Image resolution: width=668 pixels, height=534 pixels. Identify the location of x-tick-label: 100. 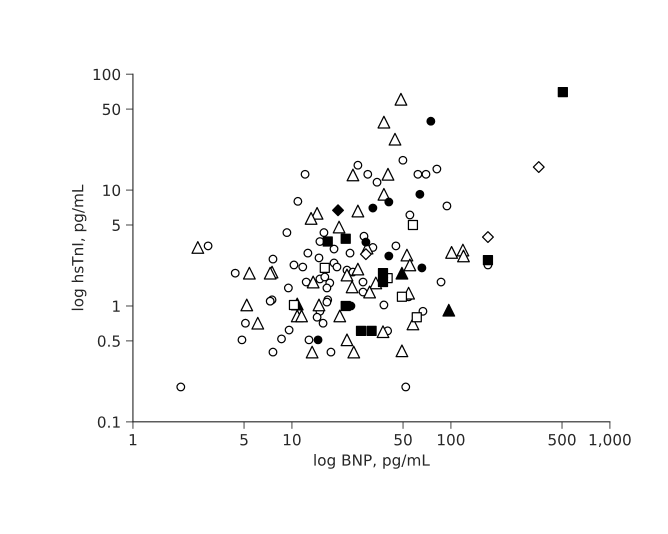
(451, 440).